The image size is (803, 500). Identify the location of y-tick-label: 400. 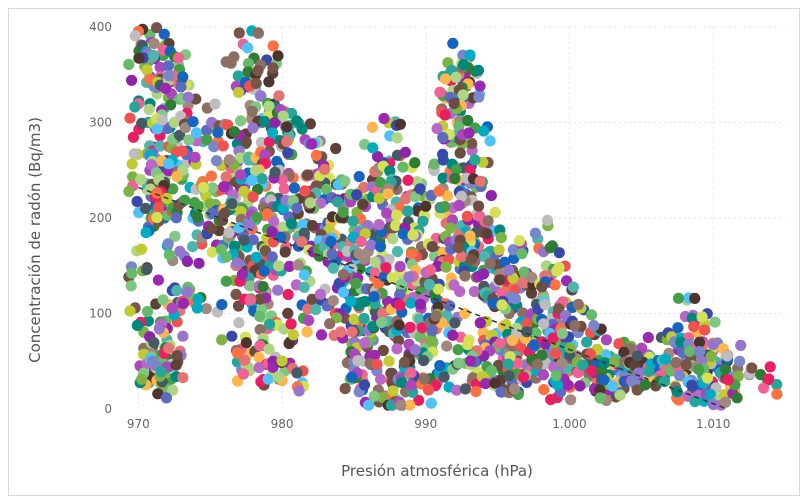
(100, 27).